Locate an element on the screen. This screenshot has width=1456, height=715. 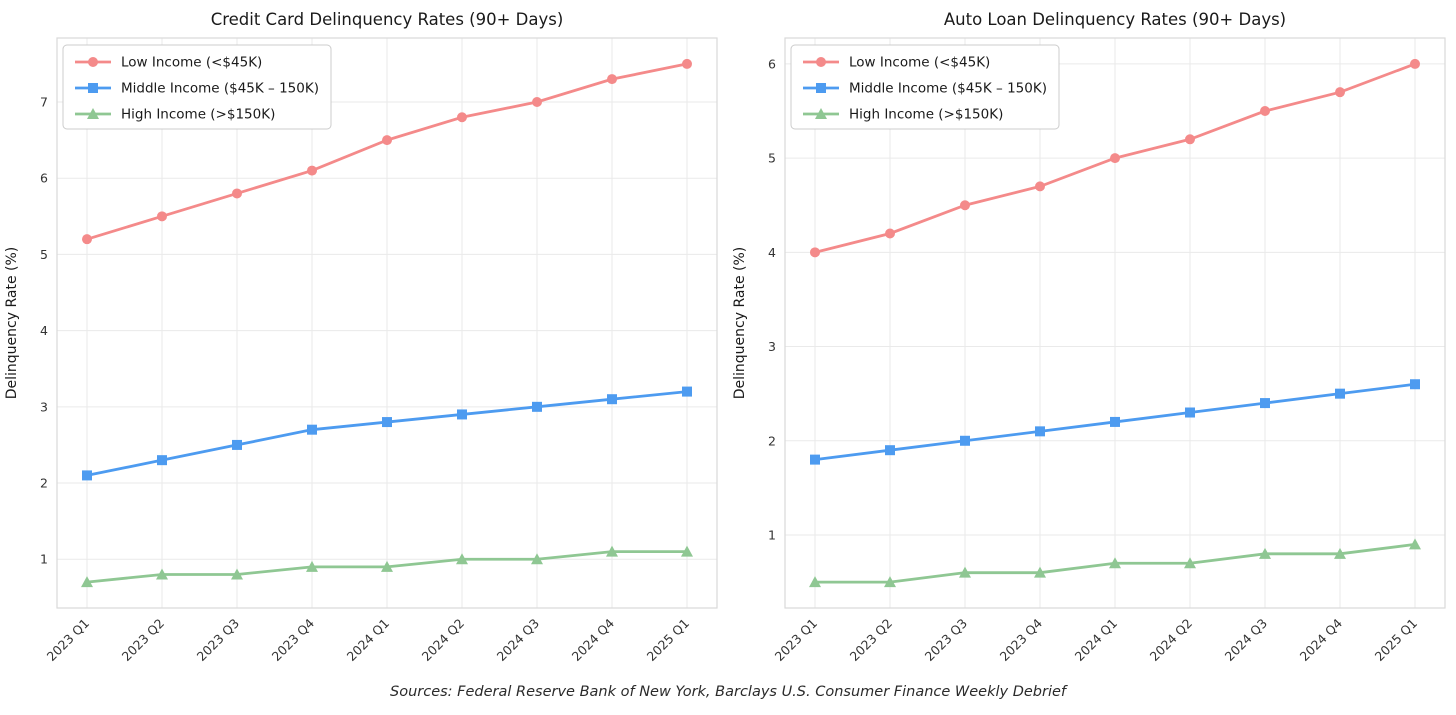
x-tick-label: 2023 Q4 is located at coordinates (293, 639).